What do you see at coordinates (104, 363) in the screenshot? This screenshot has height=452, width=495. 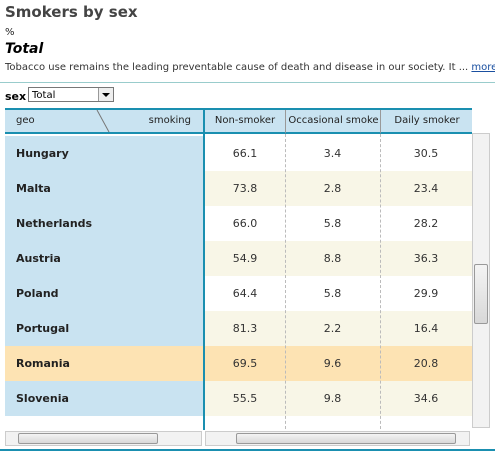 I see `row-label: Romania` at bounding box center [104, 363].